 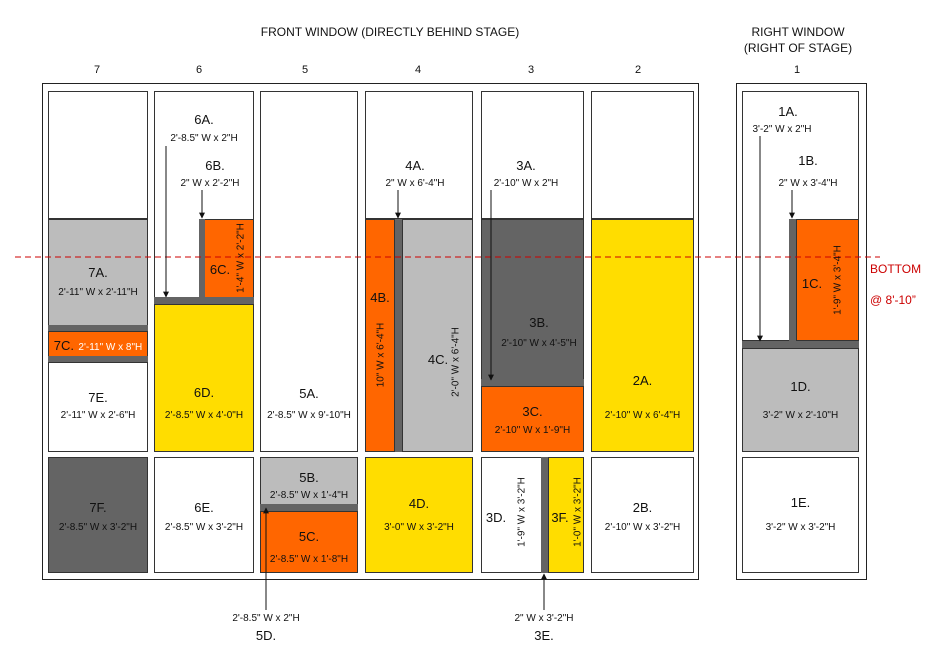 What do you see at coordinates (419, 527) in the screenshot?
I see `panel-4d-dim: 3'-0" W x 3'-2"H` at bounding box center [419, 527].